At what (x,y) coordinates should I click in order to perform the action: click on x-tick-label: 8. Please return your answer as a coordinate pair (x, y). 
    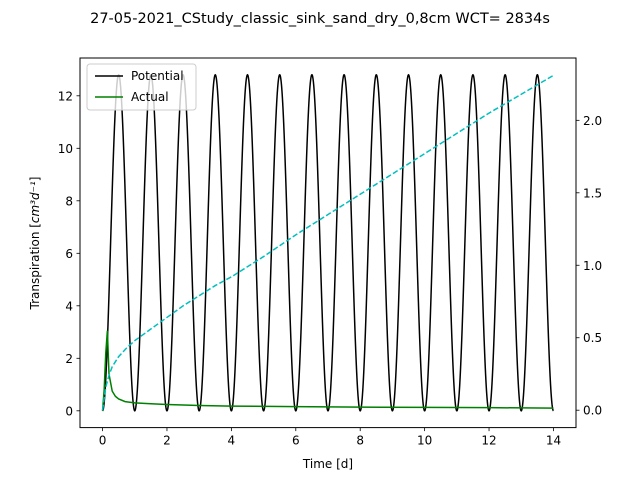
    Looking at the image, I should click on (360, 441).